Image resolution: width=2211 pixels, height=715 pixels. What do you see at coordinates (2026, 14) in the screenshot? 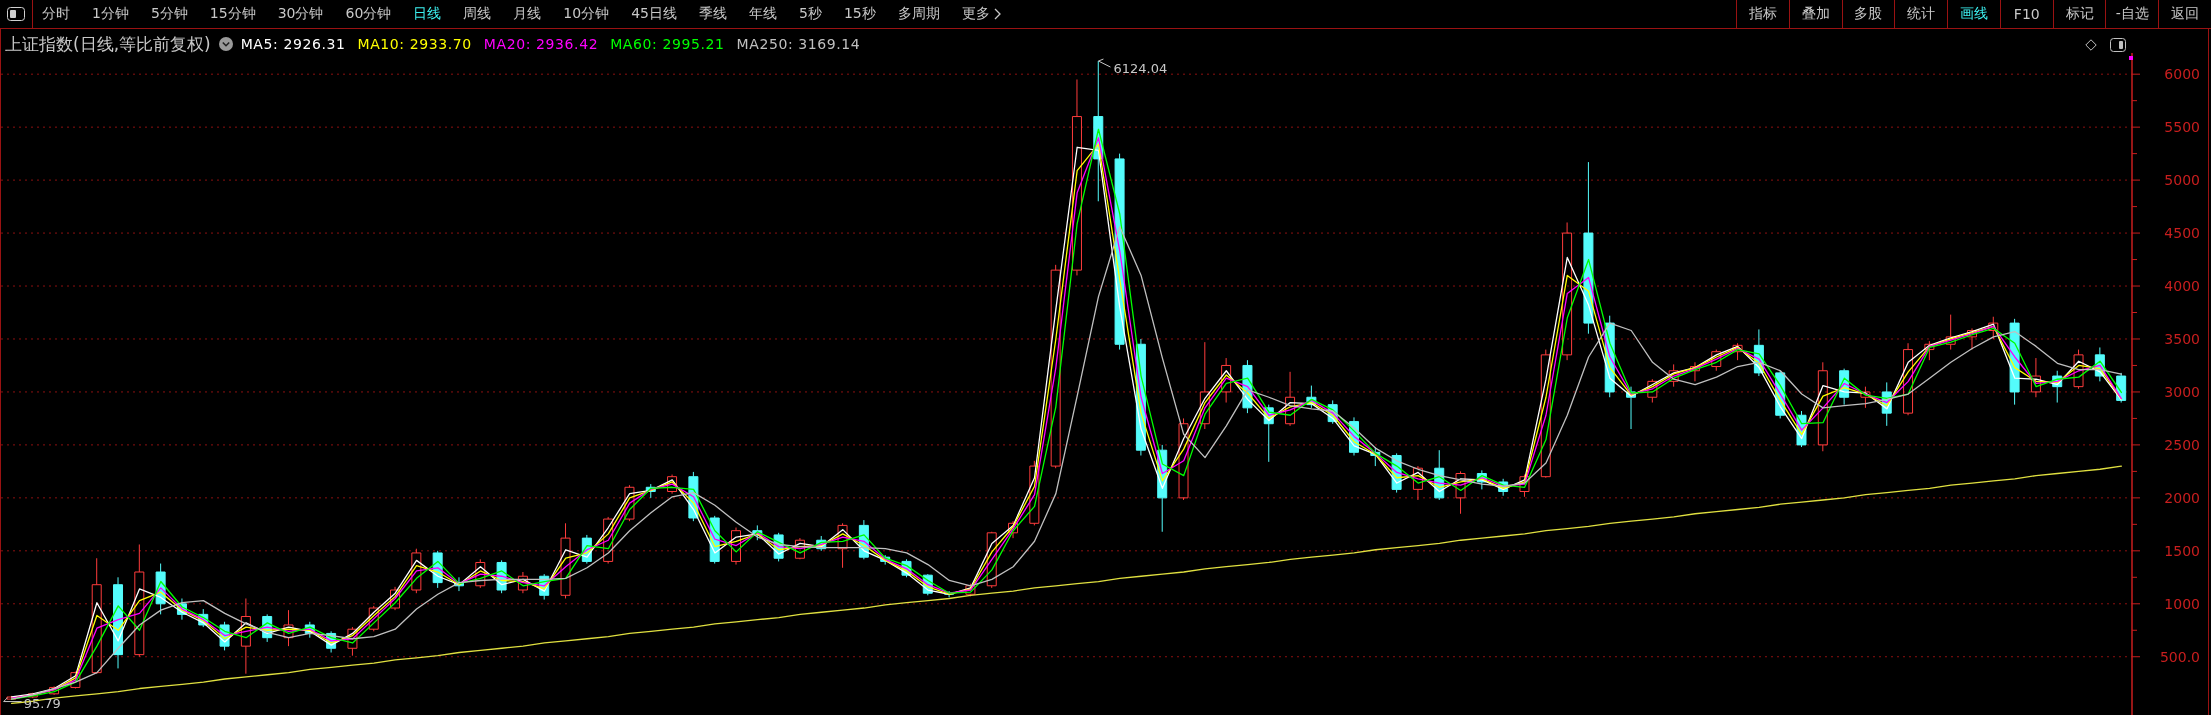
I see `text: F10` at bounding box center [2026, 14].